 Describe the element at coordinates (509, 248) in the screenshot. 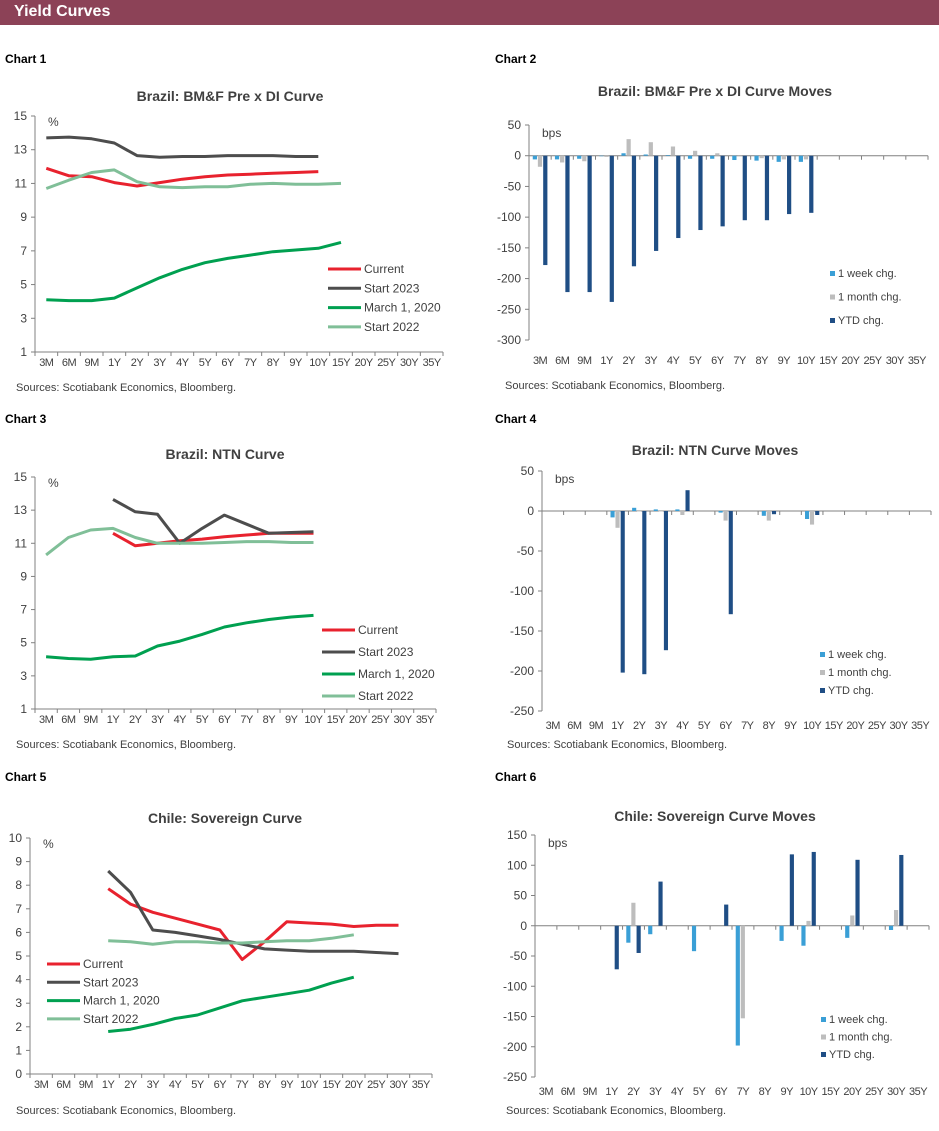

I see `y-tick-label: -150` at that location.